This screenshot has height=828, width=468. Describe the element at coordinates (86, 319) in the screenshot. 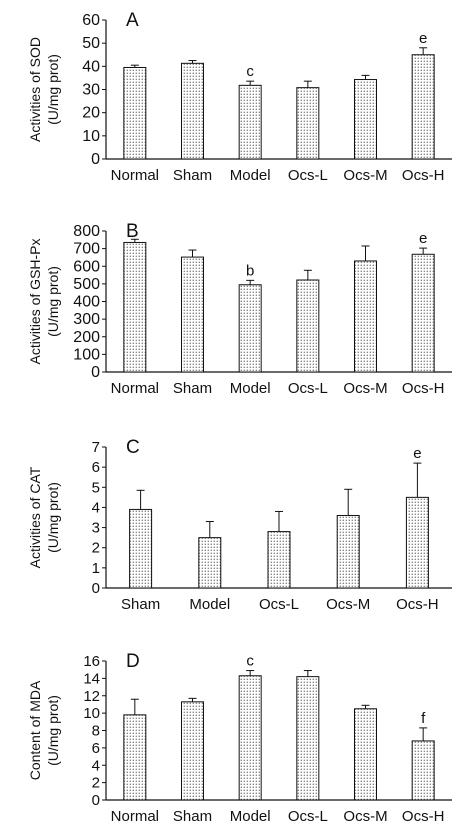

I see `y-tick-label: 300` at that location.